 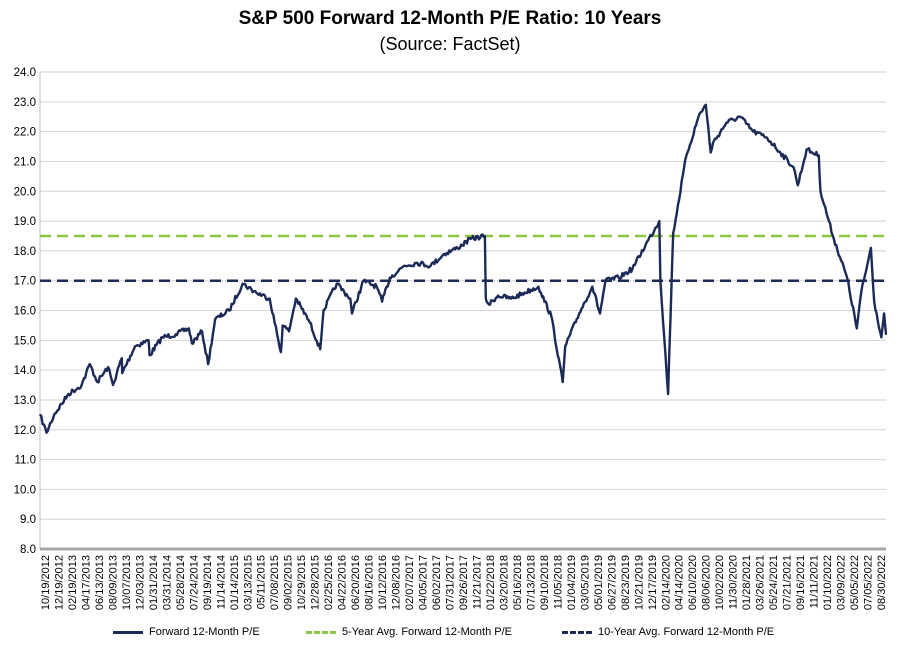 I want to click on y-tick-label: 15.0, so click(x=25, y=341).